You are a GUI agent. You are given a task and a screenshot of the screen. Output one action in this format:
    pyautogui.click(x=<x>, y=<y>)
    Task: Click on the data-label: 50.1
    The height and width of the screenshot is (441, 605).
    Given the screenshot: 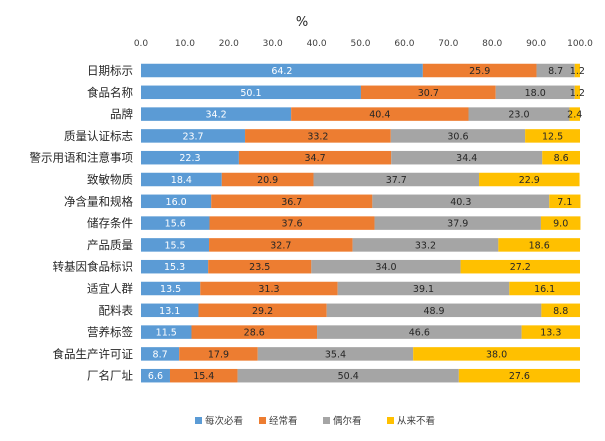 What is the action you would take?
    pyautogui.click(x=250, y=93)
    